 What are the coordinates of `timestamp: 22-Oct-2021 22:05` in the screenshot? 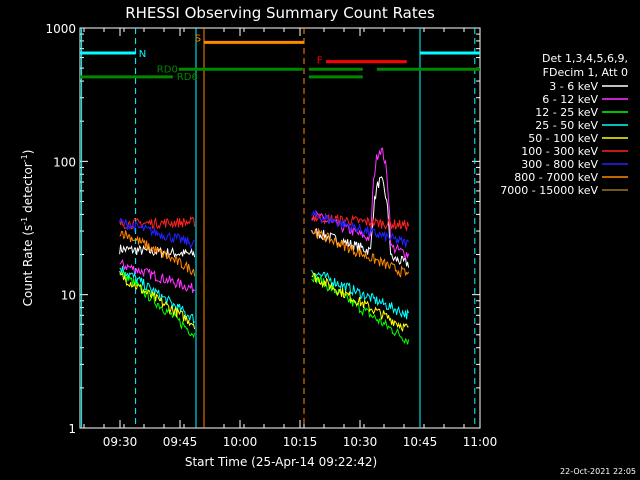 It's located at (598, 471).